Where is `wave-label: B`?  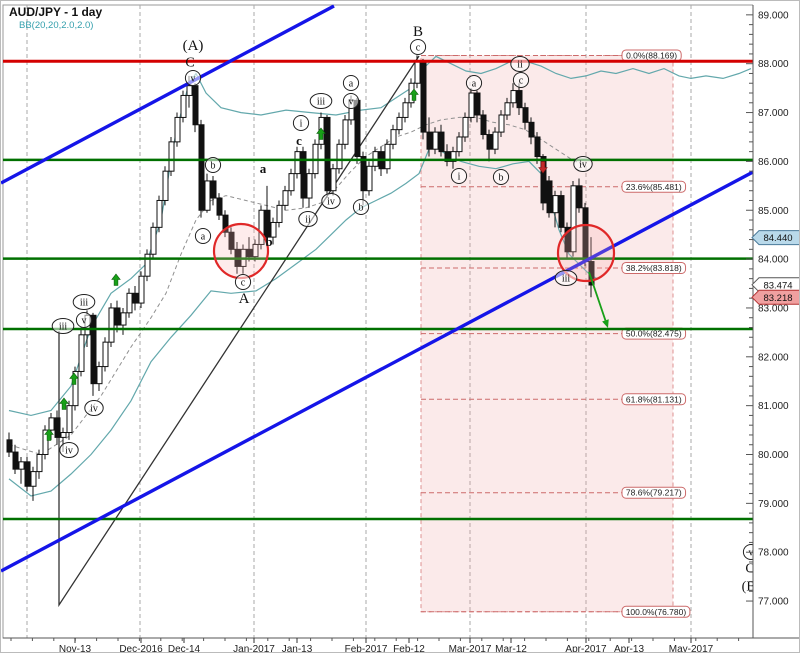
wave-label: B is located at coordinates (418, 32).